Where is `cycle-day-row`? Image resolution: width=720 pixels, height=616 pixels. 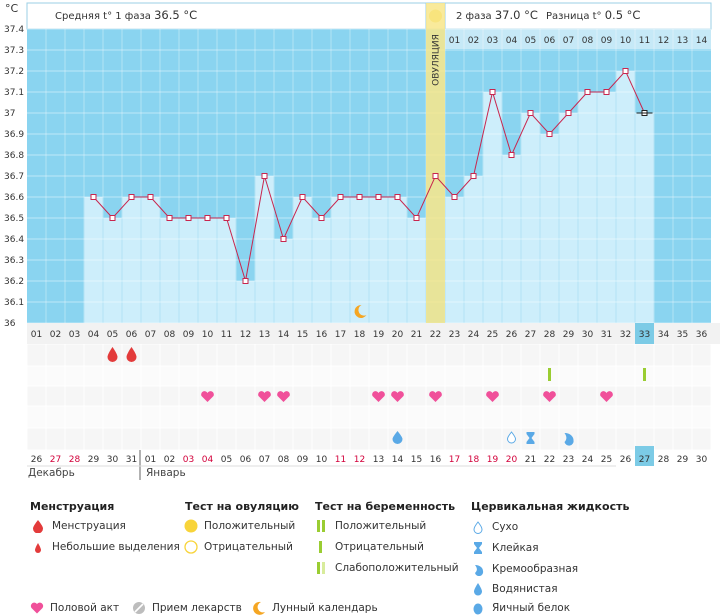
cycle-day-row is located at coordinates (373, 333).